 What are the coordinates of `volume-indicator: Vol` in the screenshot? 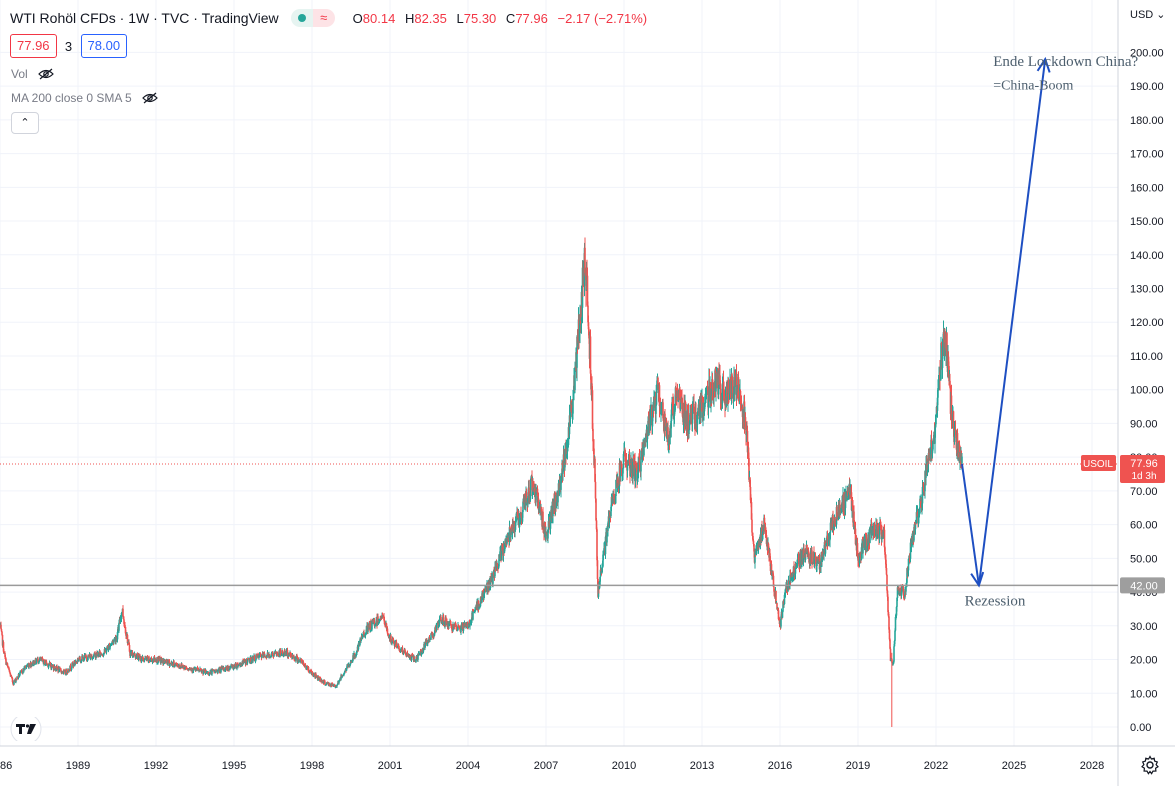 It's located at (32, 74).